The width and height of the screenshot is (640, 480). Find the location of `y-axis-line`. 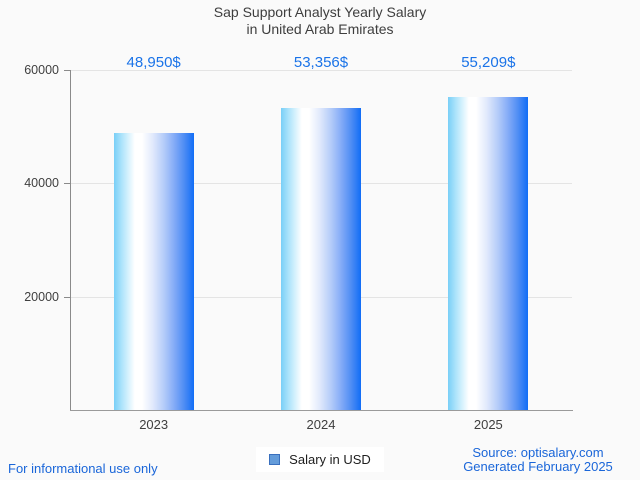

y-axis-line is located at coordinates (70, 240).